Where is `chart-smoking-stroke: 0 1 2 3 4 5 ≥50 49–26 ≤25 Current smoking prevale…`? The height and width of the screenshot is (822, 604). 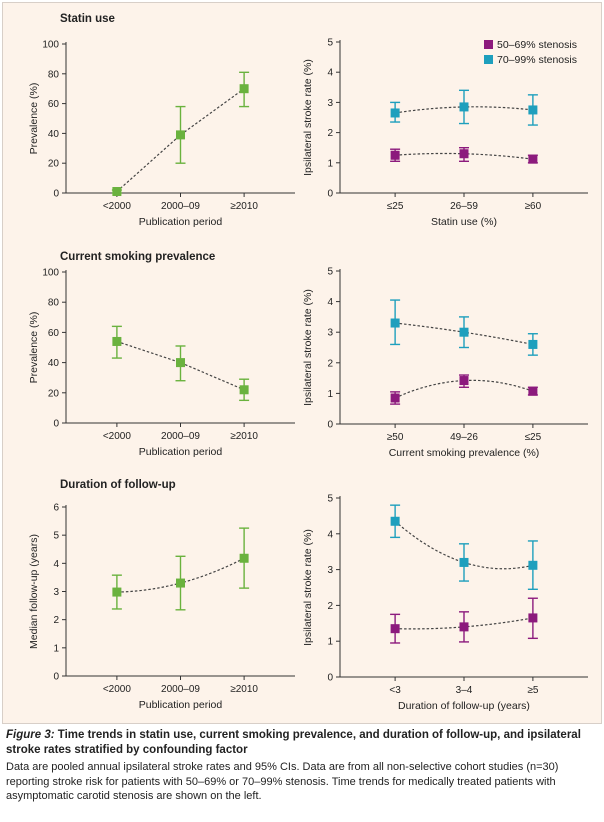 chart-smoking-stroke: 0 1 2 3 4 5 ≥50 49–26 ≤25 Current smoking prevale… is located at coordinates (445, 363).